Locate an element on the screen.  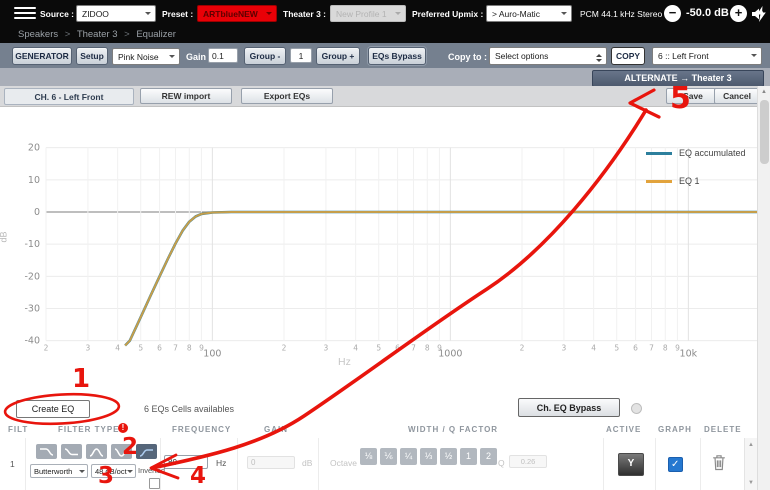
theater-profile-select: New Profile 1 is located at coordinates (368, 13).